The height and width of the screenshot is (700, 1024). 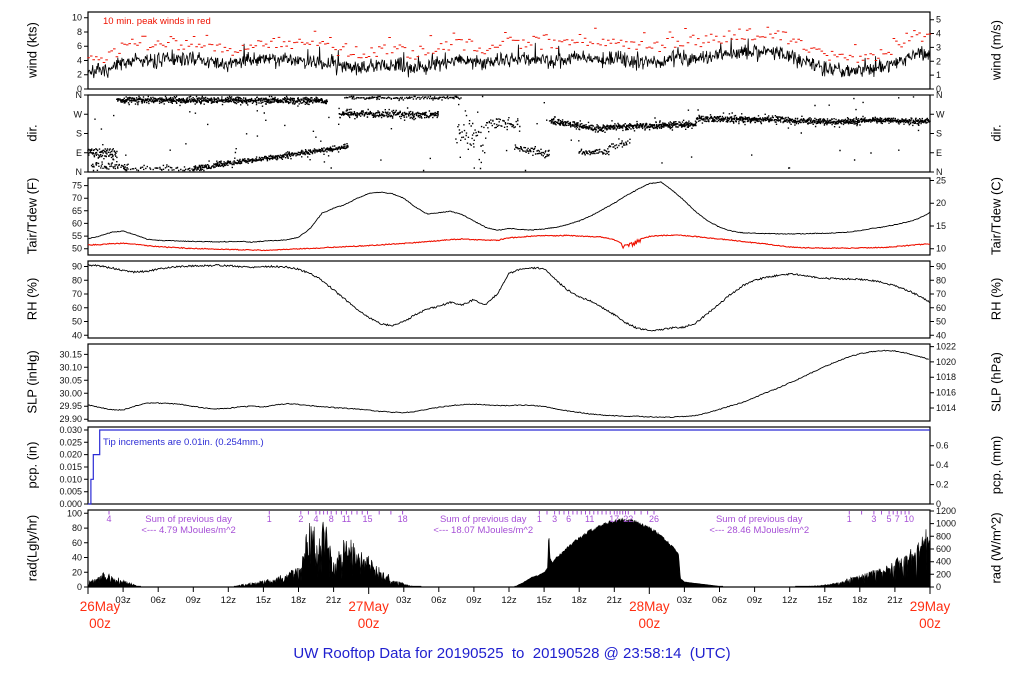 I want to click on pcp-right-axis-label: pcp. (mm), so click(x=996, y=465).